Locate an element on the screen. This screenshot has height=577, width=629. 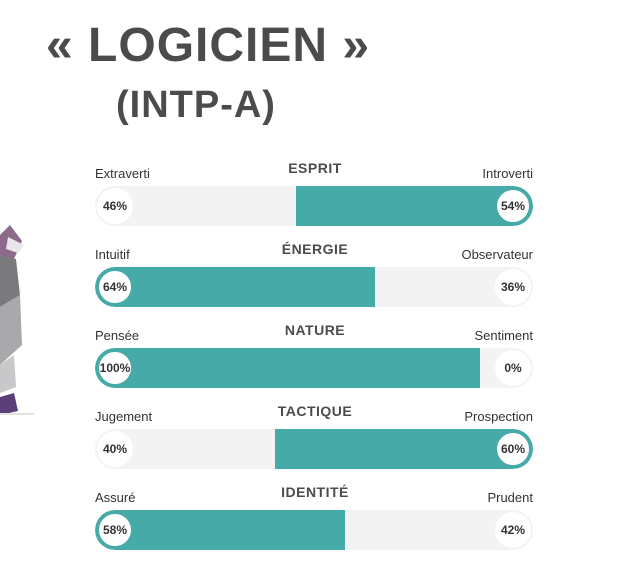
right-trait-label: Prospection is located at coordinates (498, 416).